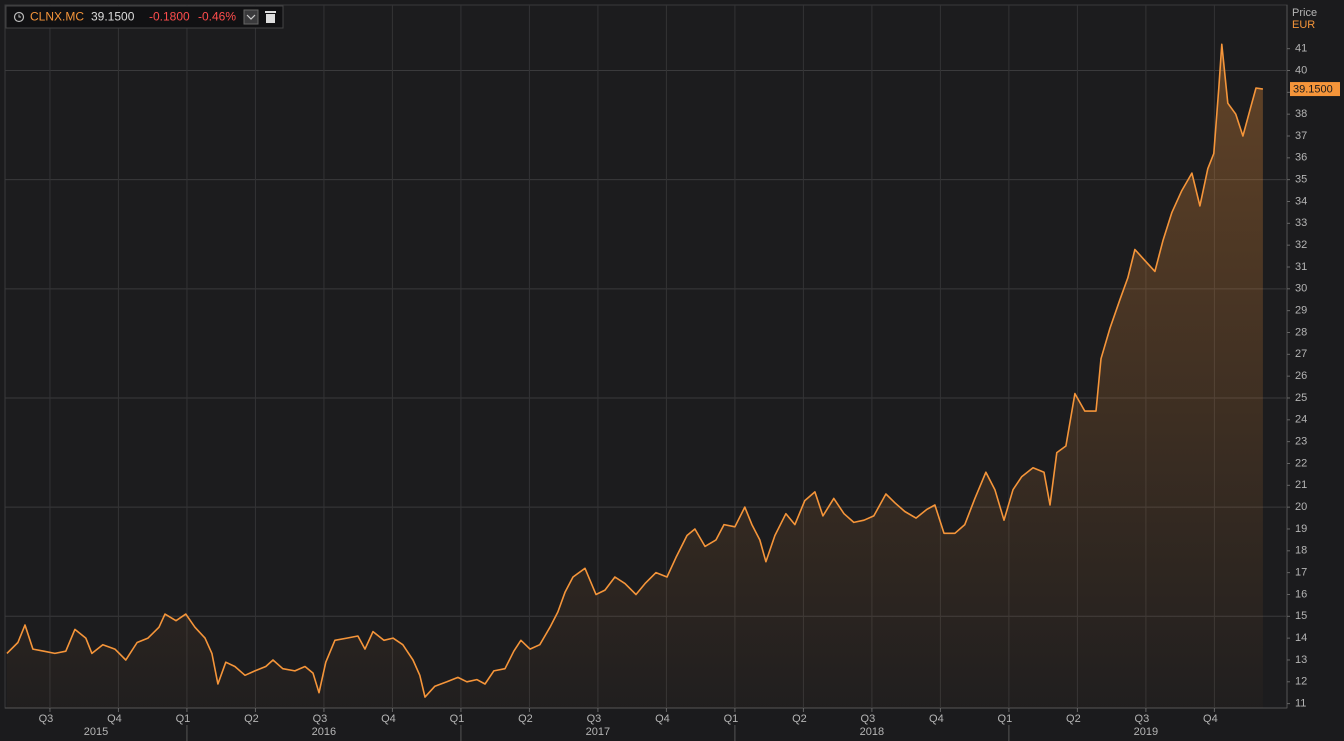 The height and width of the screenshot is (741, 1344). What do you see at coordinates (1301, 158) in the screenshot?
I see `y-tick-label: 36` at bounding box center [1301, 158].